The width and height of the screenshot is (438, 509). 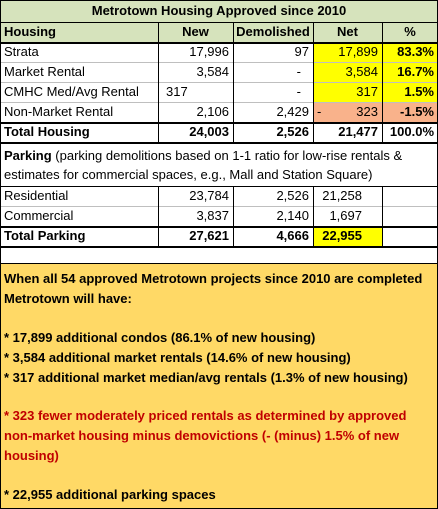 I want to click on cell-pct: 100.0%, so click(x=411, y=131).